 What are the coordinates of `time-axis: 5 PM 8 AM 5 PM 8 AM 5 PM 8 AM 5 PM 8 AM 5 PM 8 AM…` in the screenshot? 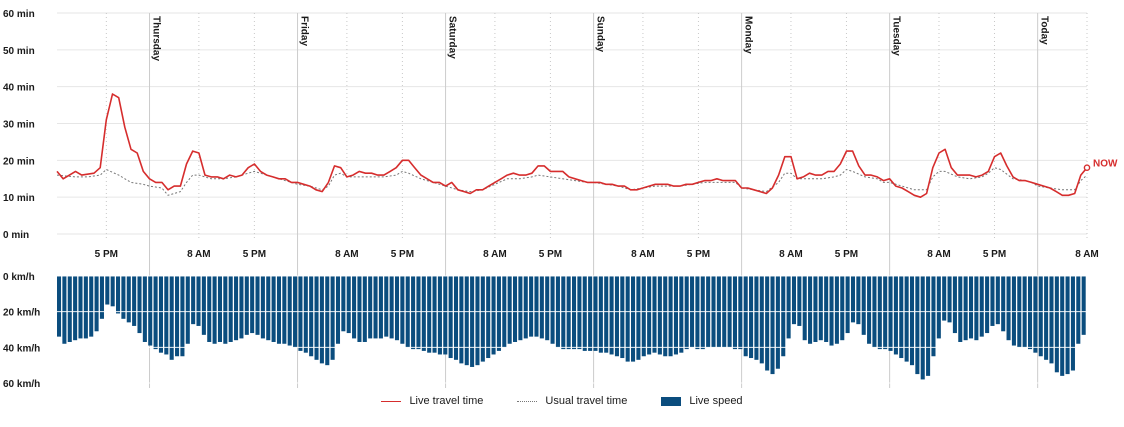 It's located at (597, 254).